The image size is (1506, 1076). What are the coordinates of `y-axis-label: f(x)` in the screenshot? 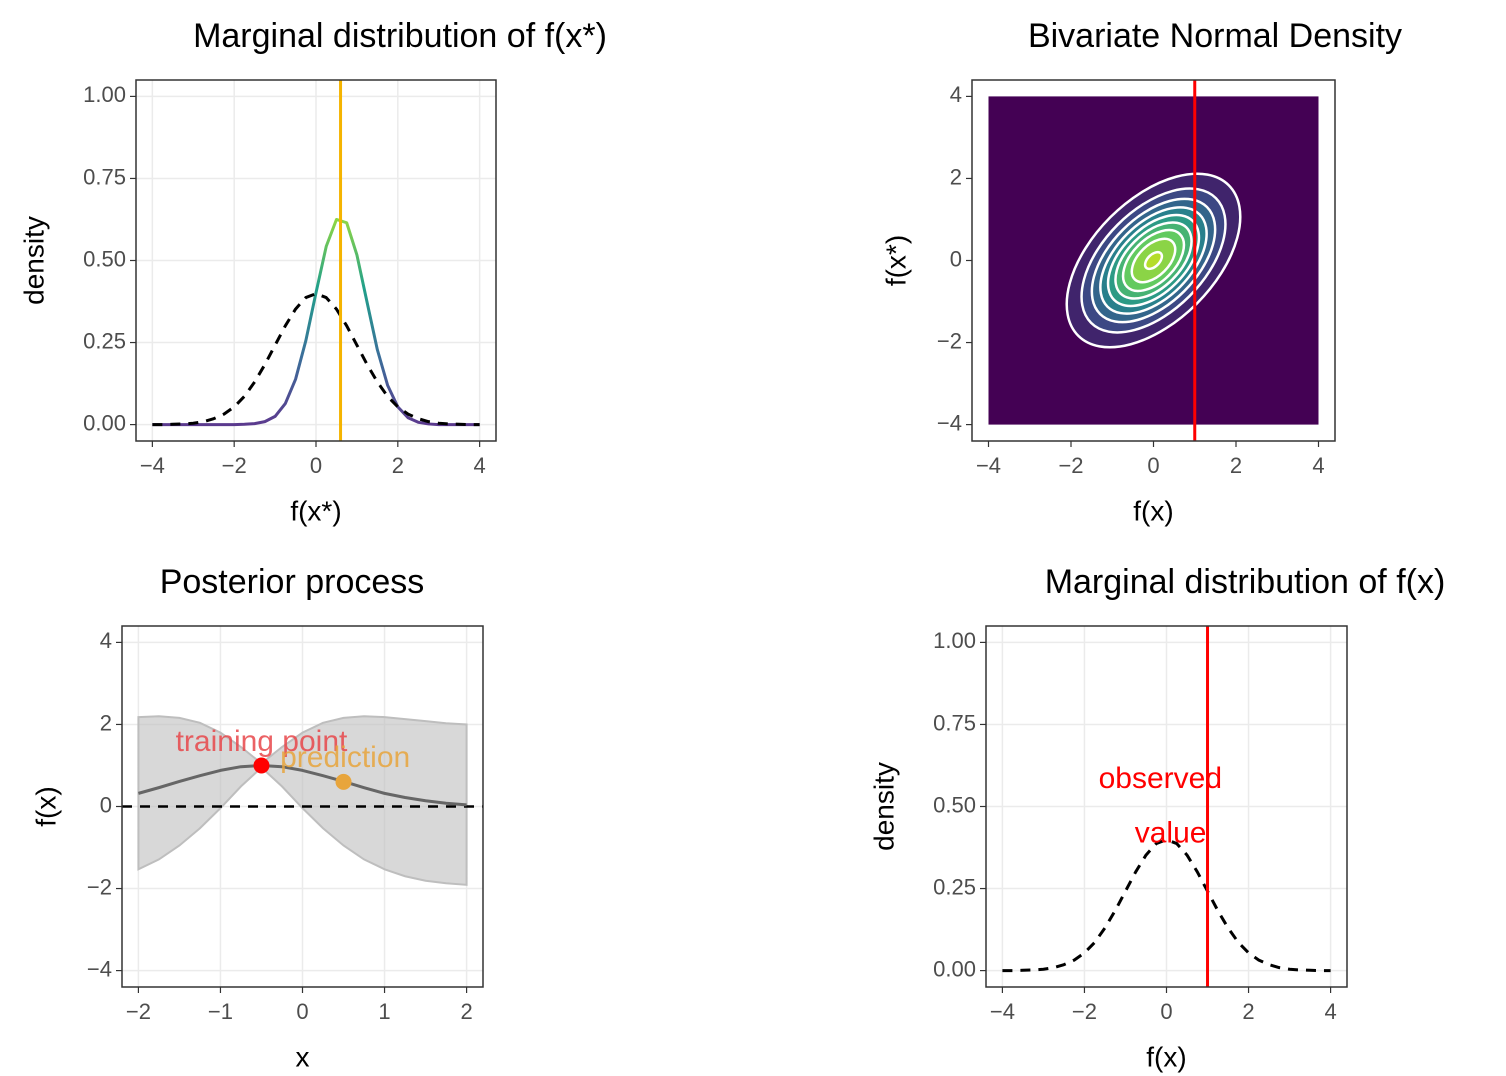 It's located at (45, 806).